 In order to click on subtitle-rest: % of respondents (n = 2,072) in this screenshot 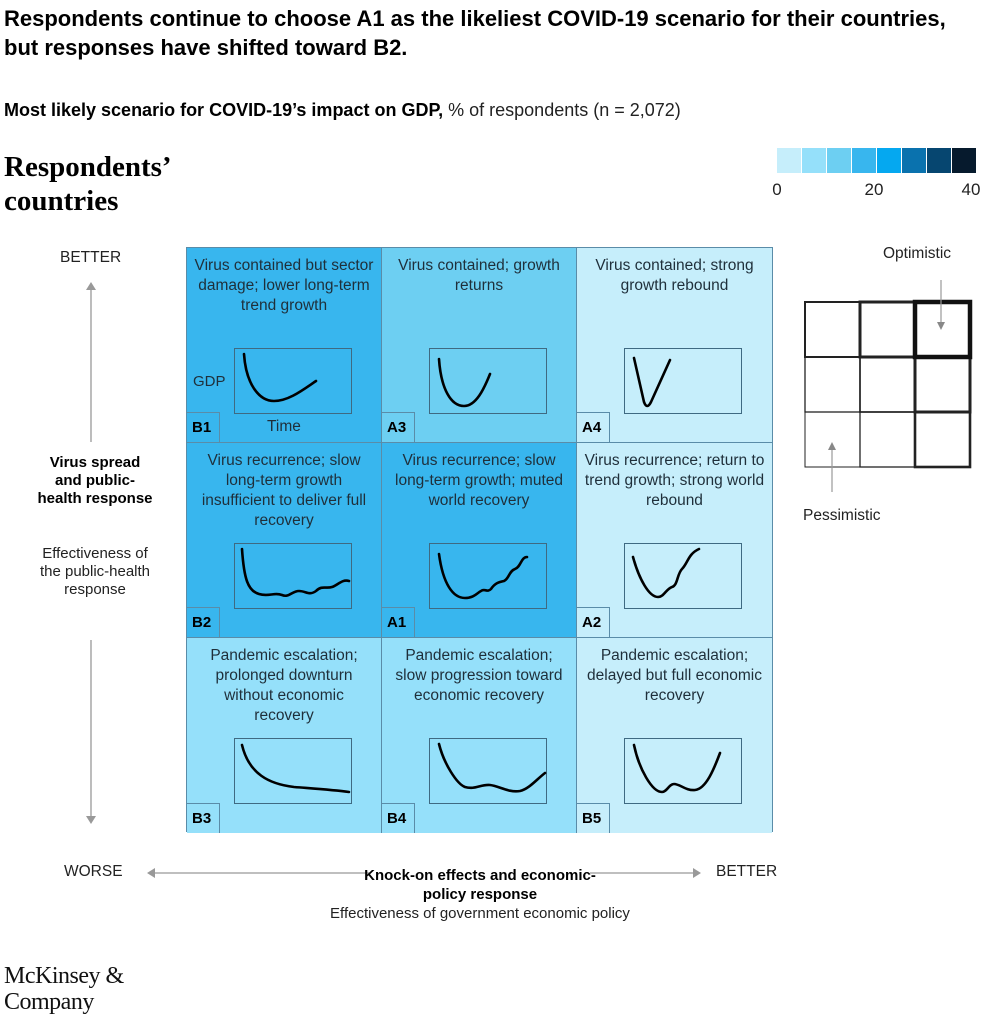, I will do `click(562, 110)`.